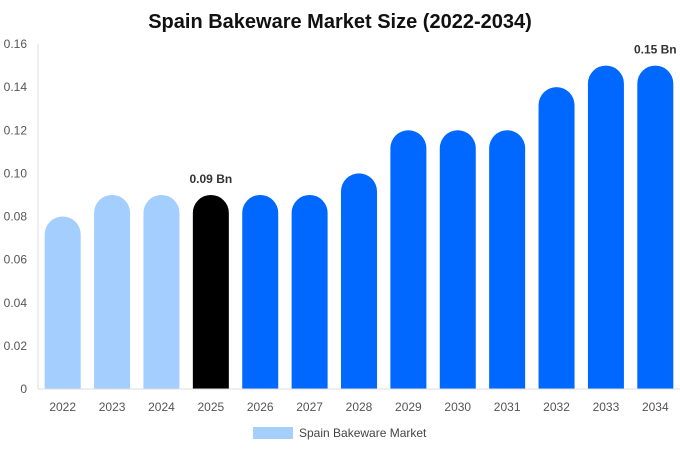  Describe the element at coordinates (16, 303) in the screenshot. I see `y-tick-label: 0.04` at that location.